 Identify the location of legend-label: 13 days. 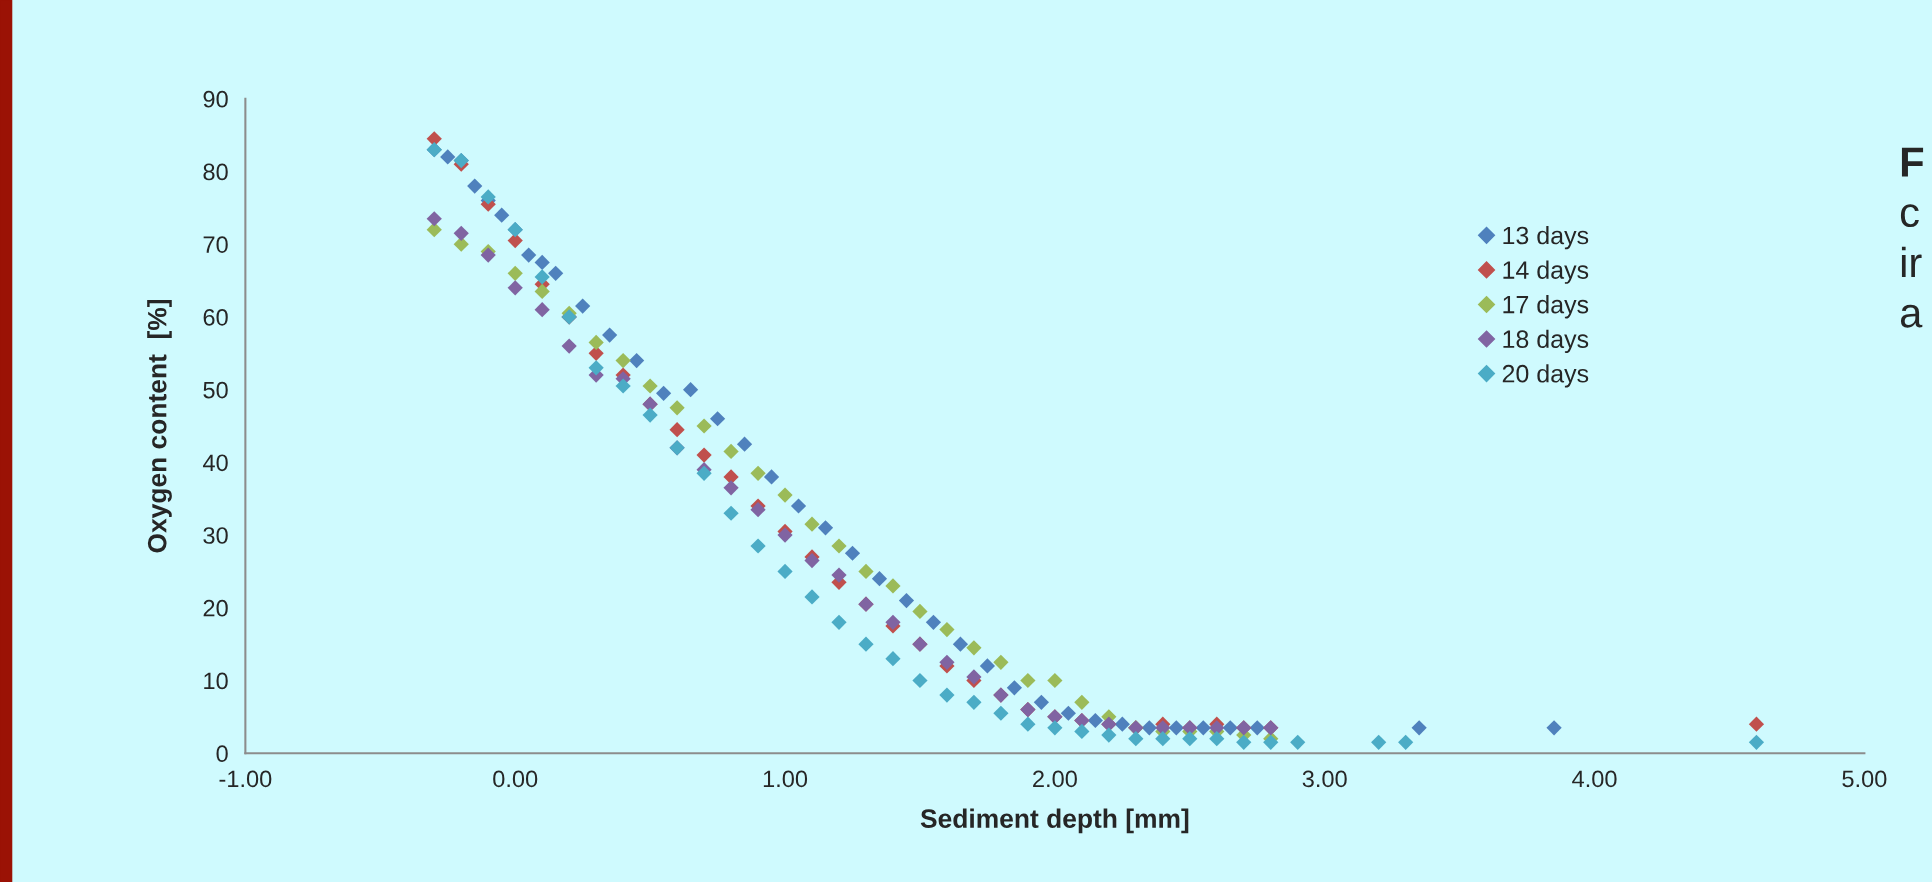
(1546, 238).